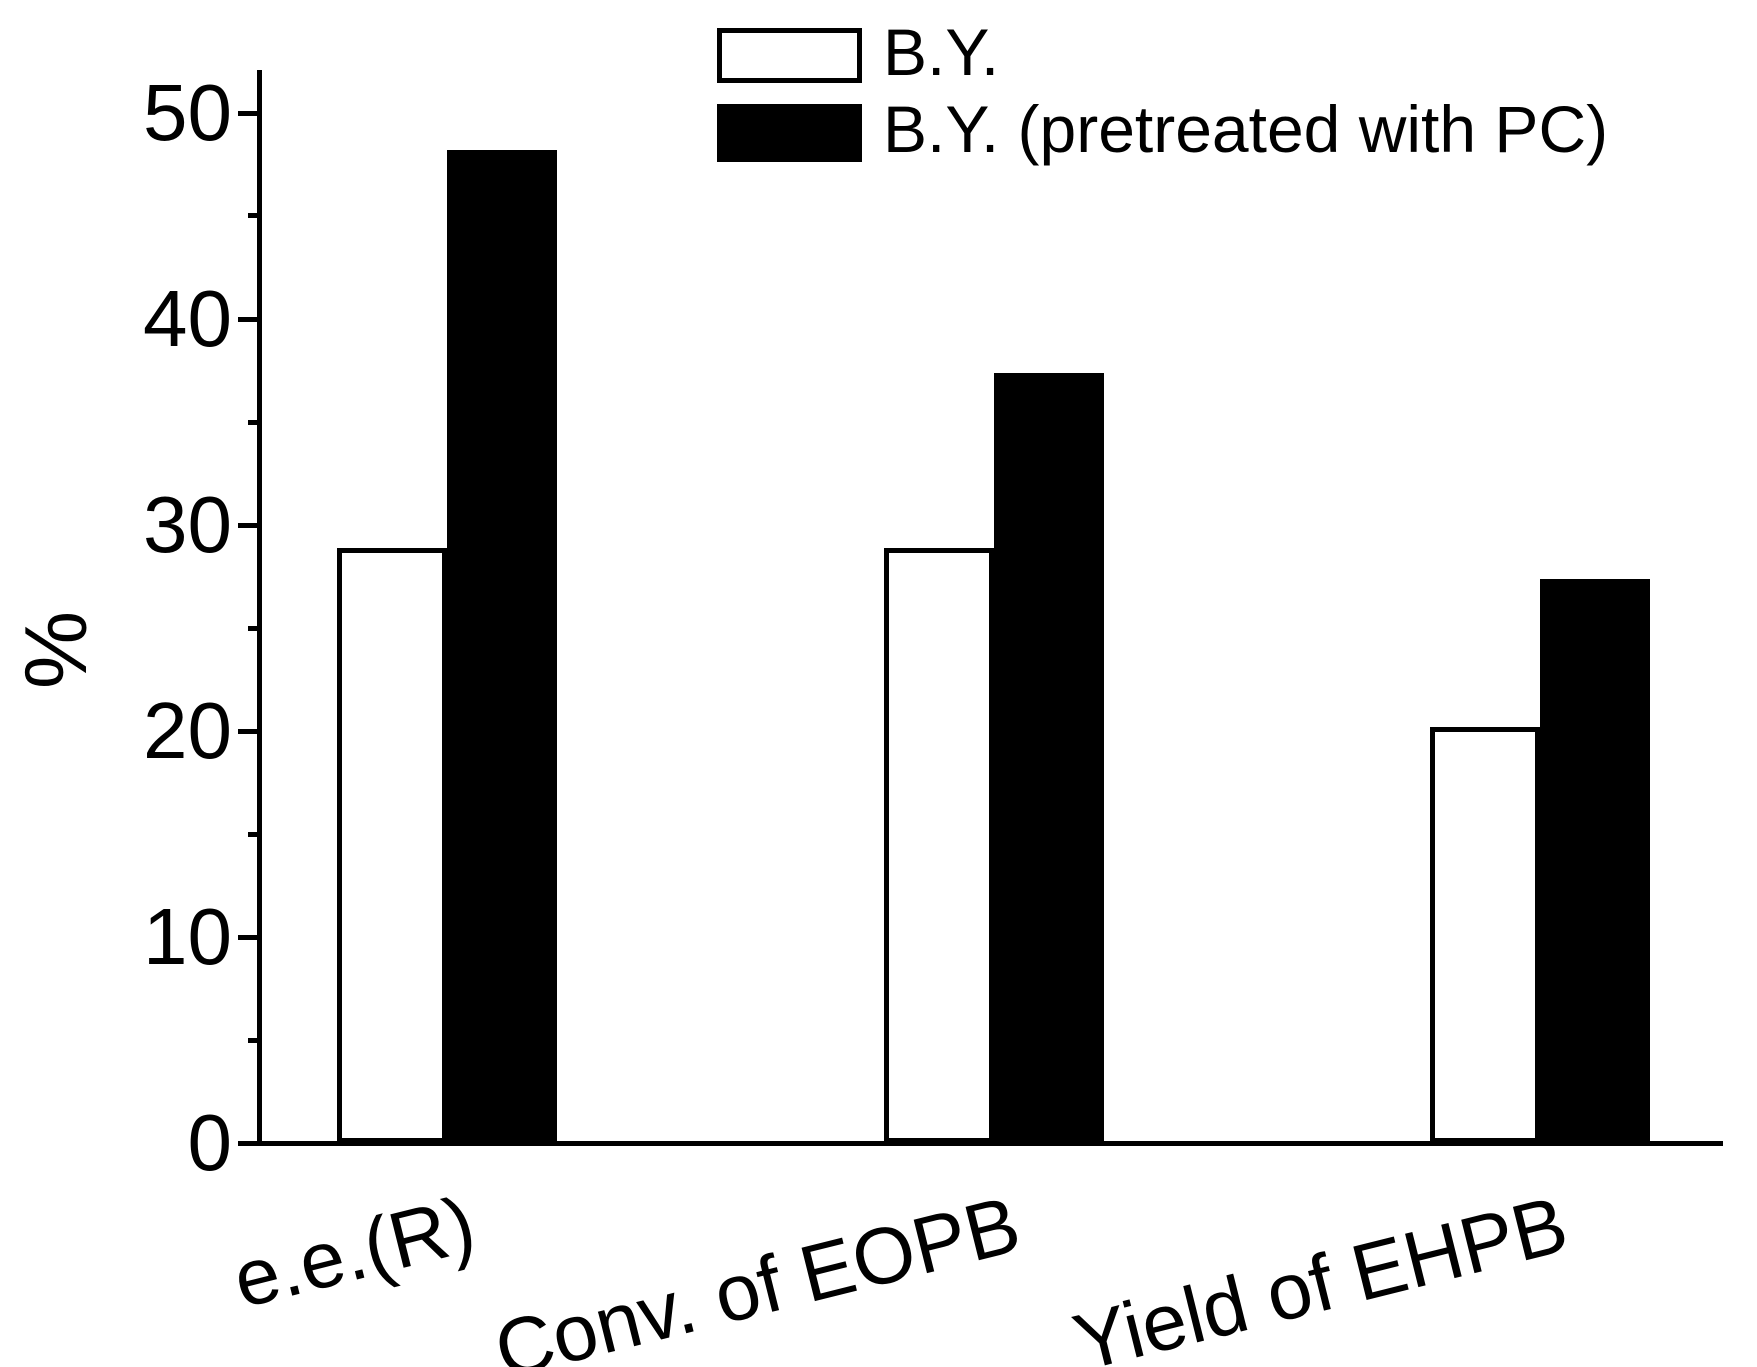 The image size is (1757, 1367). I want to click on x-axis-category-label: Conv. of EOPB, so click(757, 1273).